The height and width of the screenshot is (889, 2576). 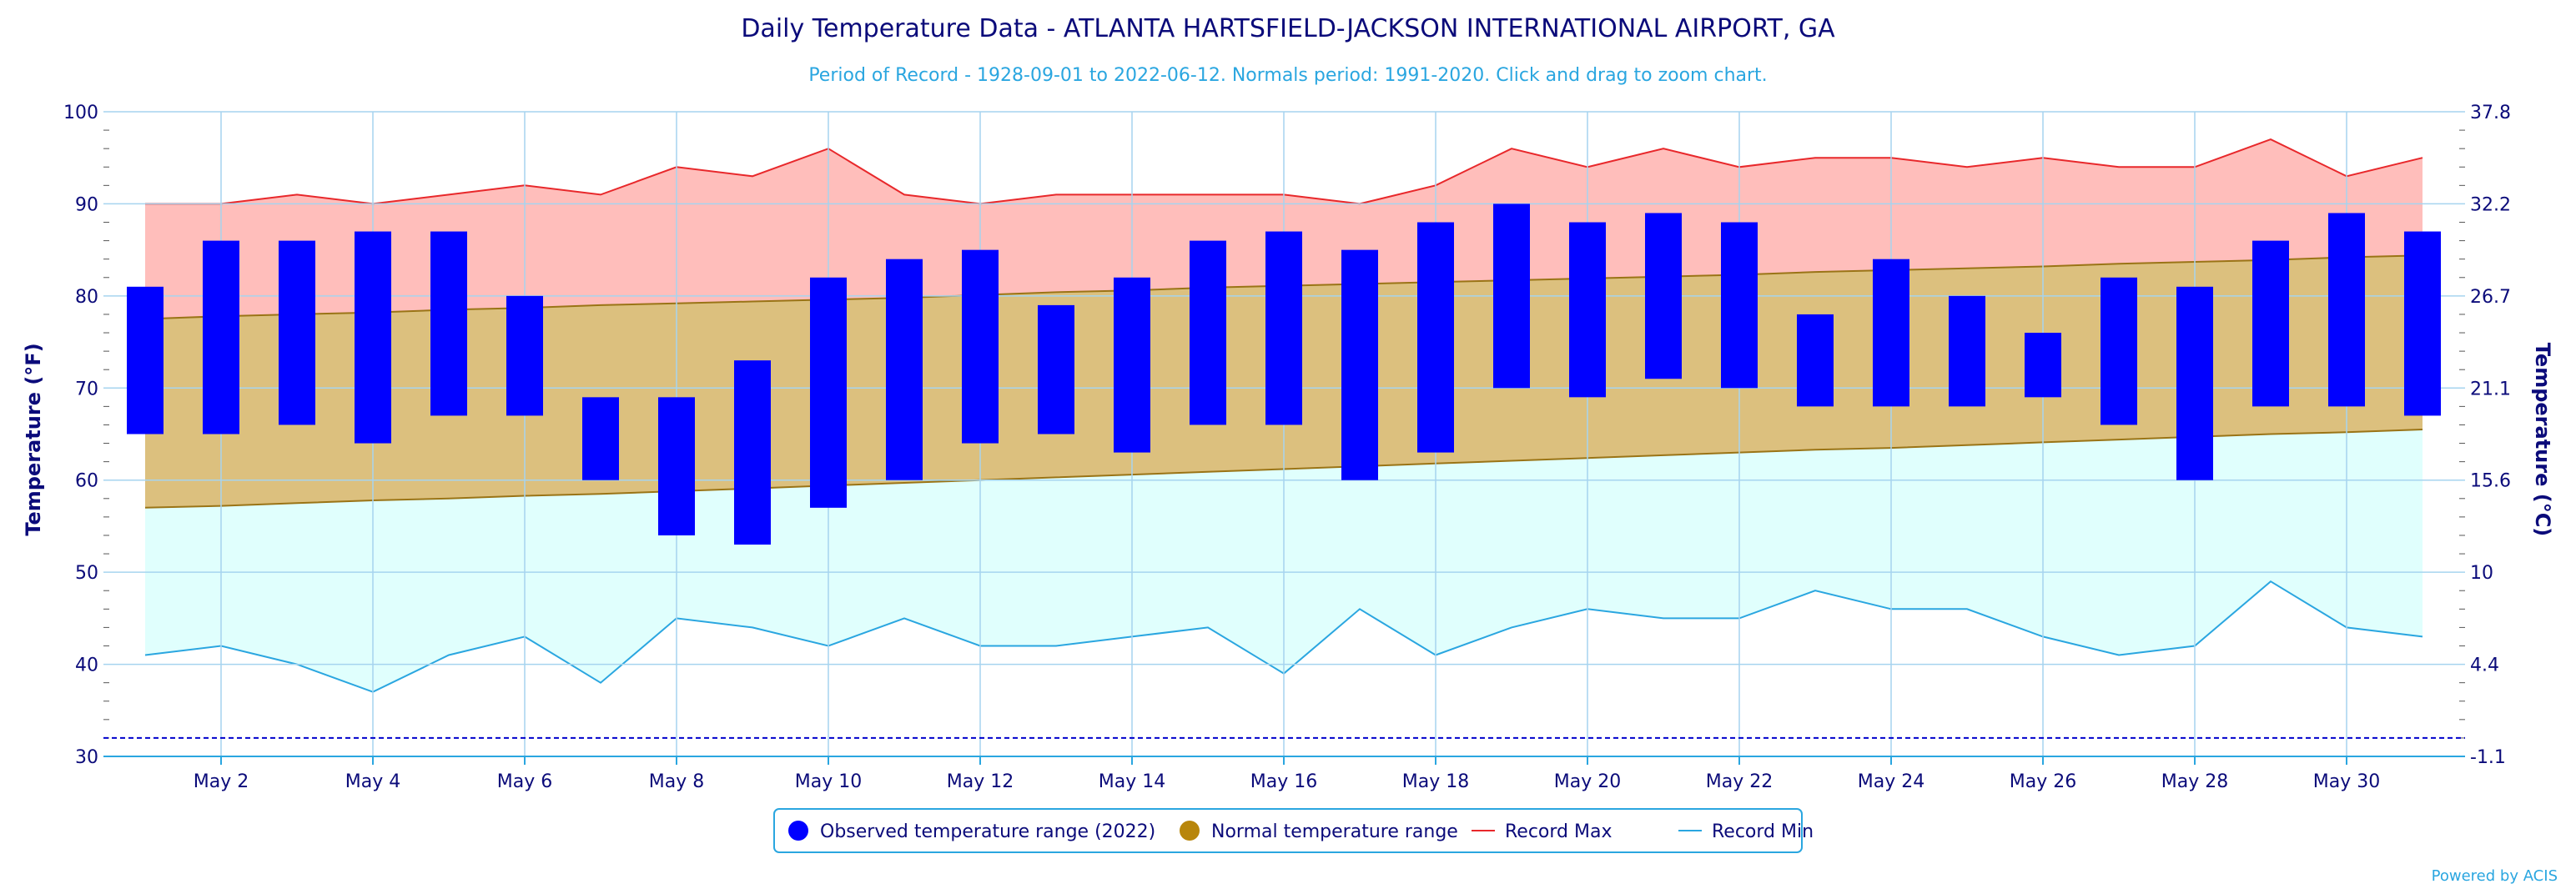 What do you see at coordinates (2490, 204) in the screenshot?
I see `y-tick-label-right: 32.2` at bounding box center [2490, 204].